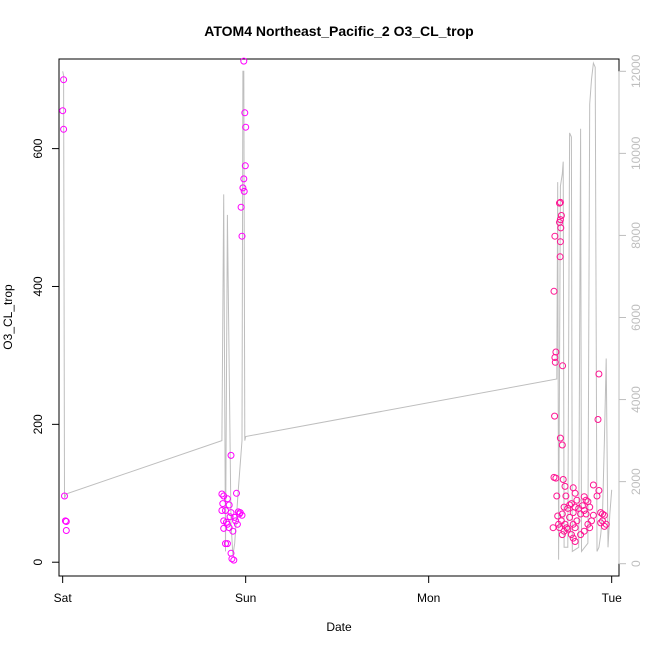 The width and height of the screenshot is (650, 650). I want to click on y-tick-label-200: 200, so click(38, 424).